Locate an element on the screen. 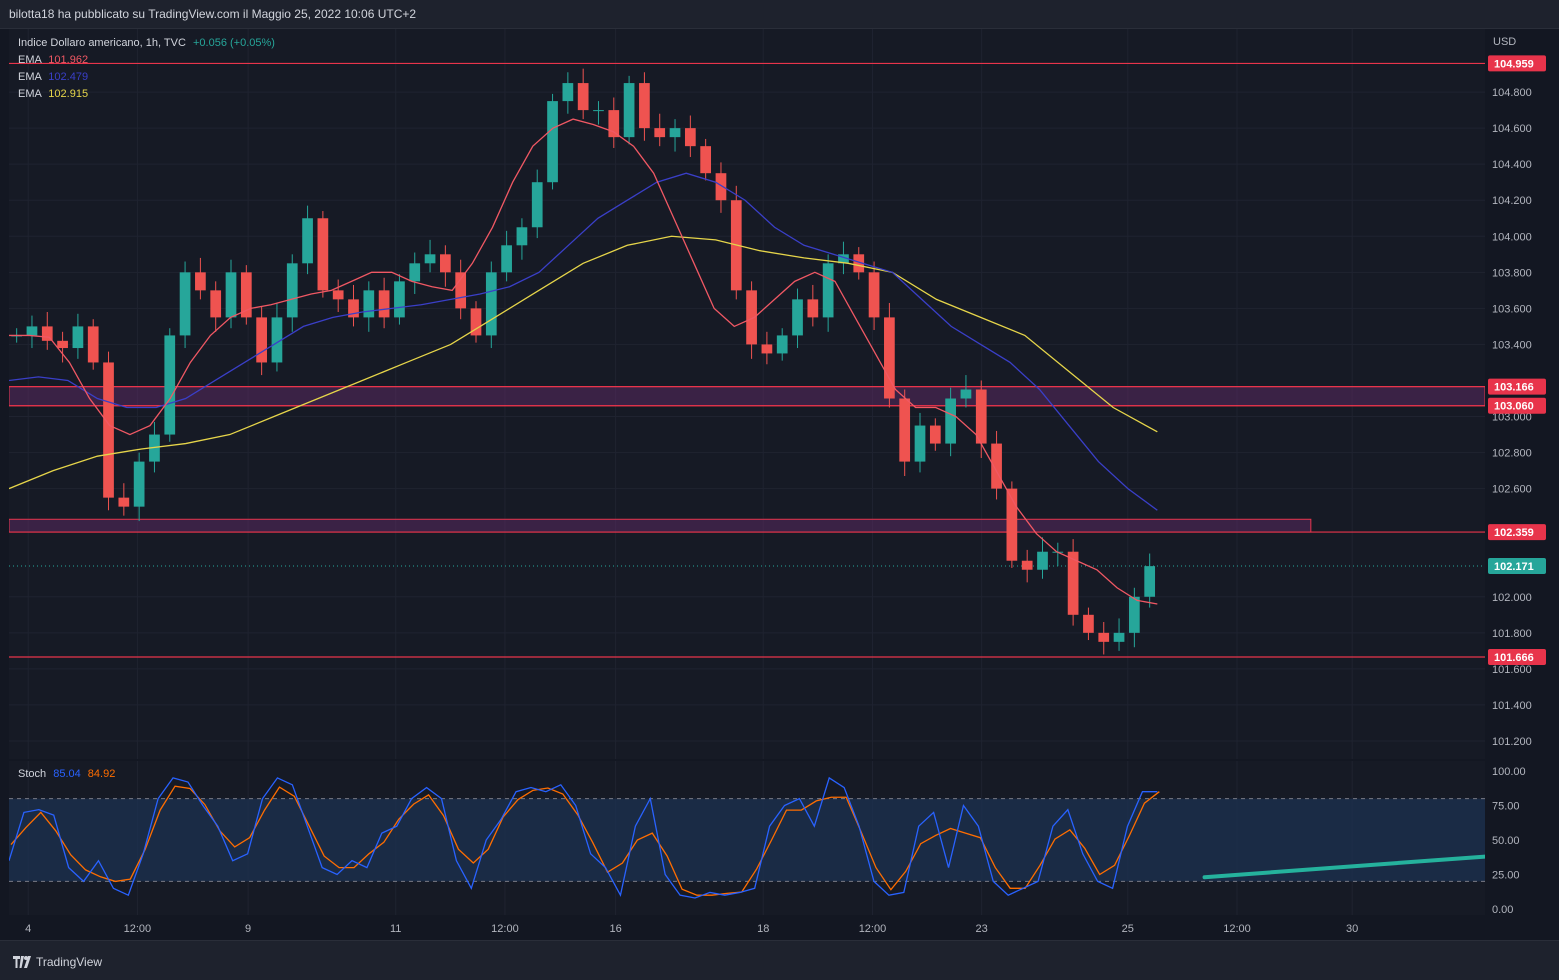  price-tick-3: 104.200 is located at coordinates (1512, 201).